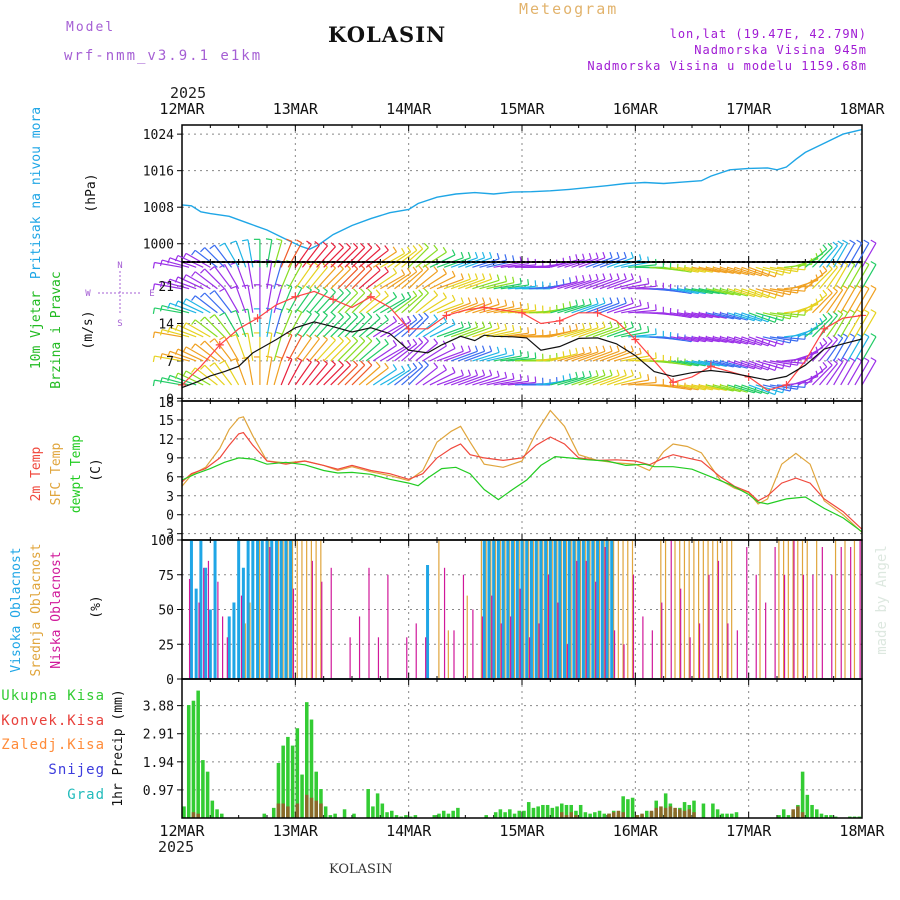 This screenshot has height=900, width=900. What do you see at coordinates (170, 680) in the screenshot?
I see `cloud-ytick-label: 0` at bounding box center [170, 680].